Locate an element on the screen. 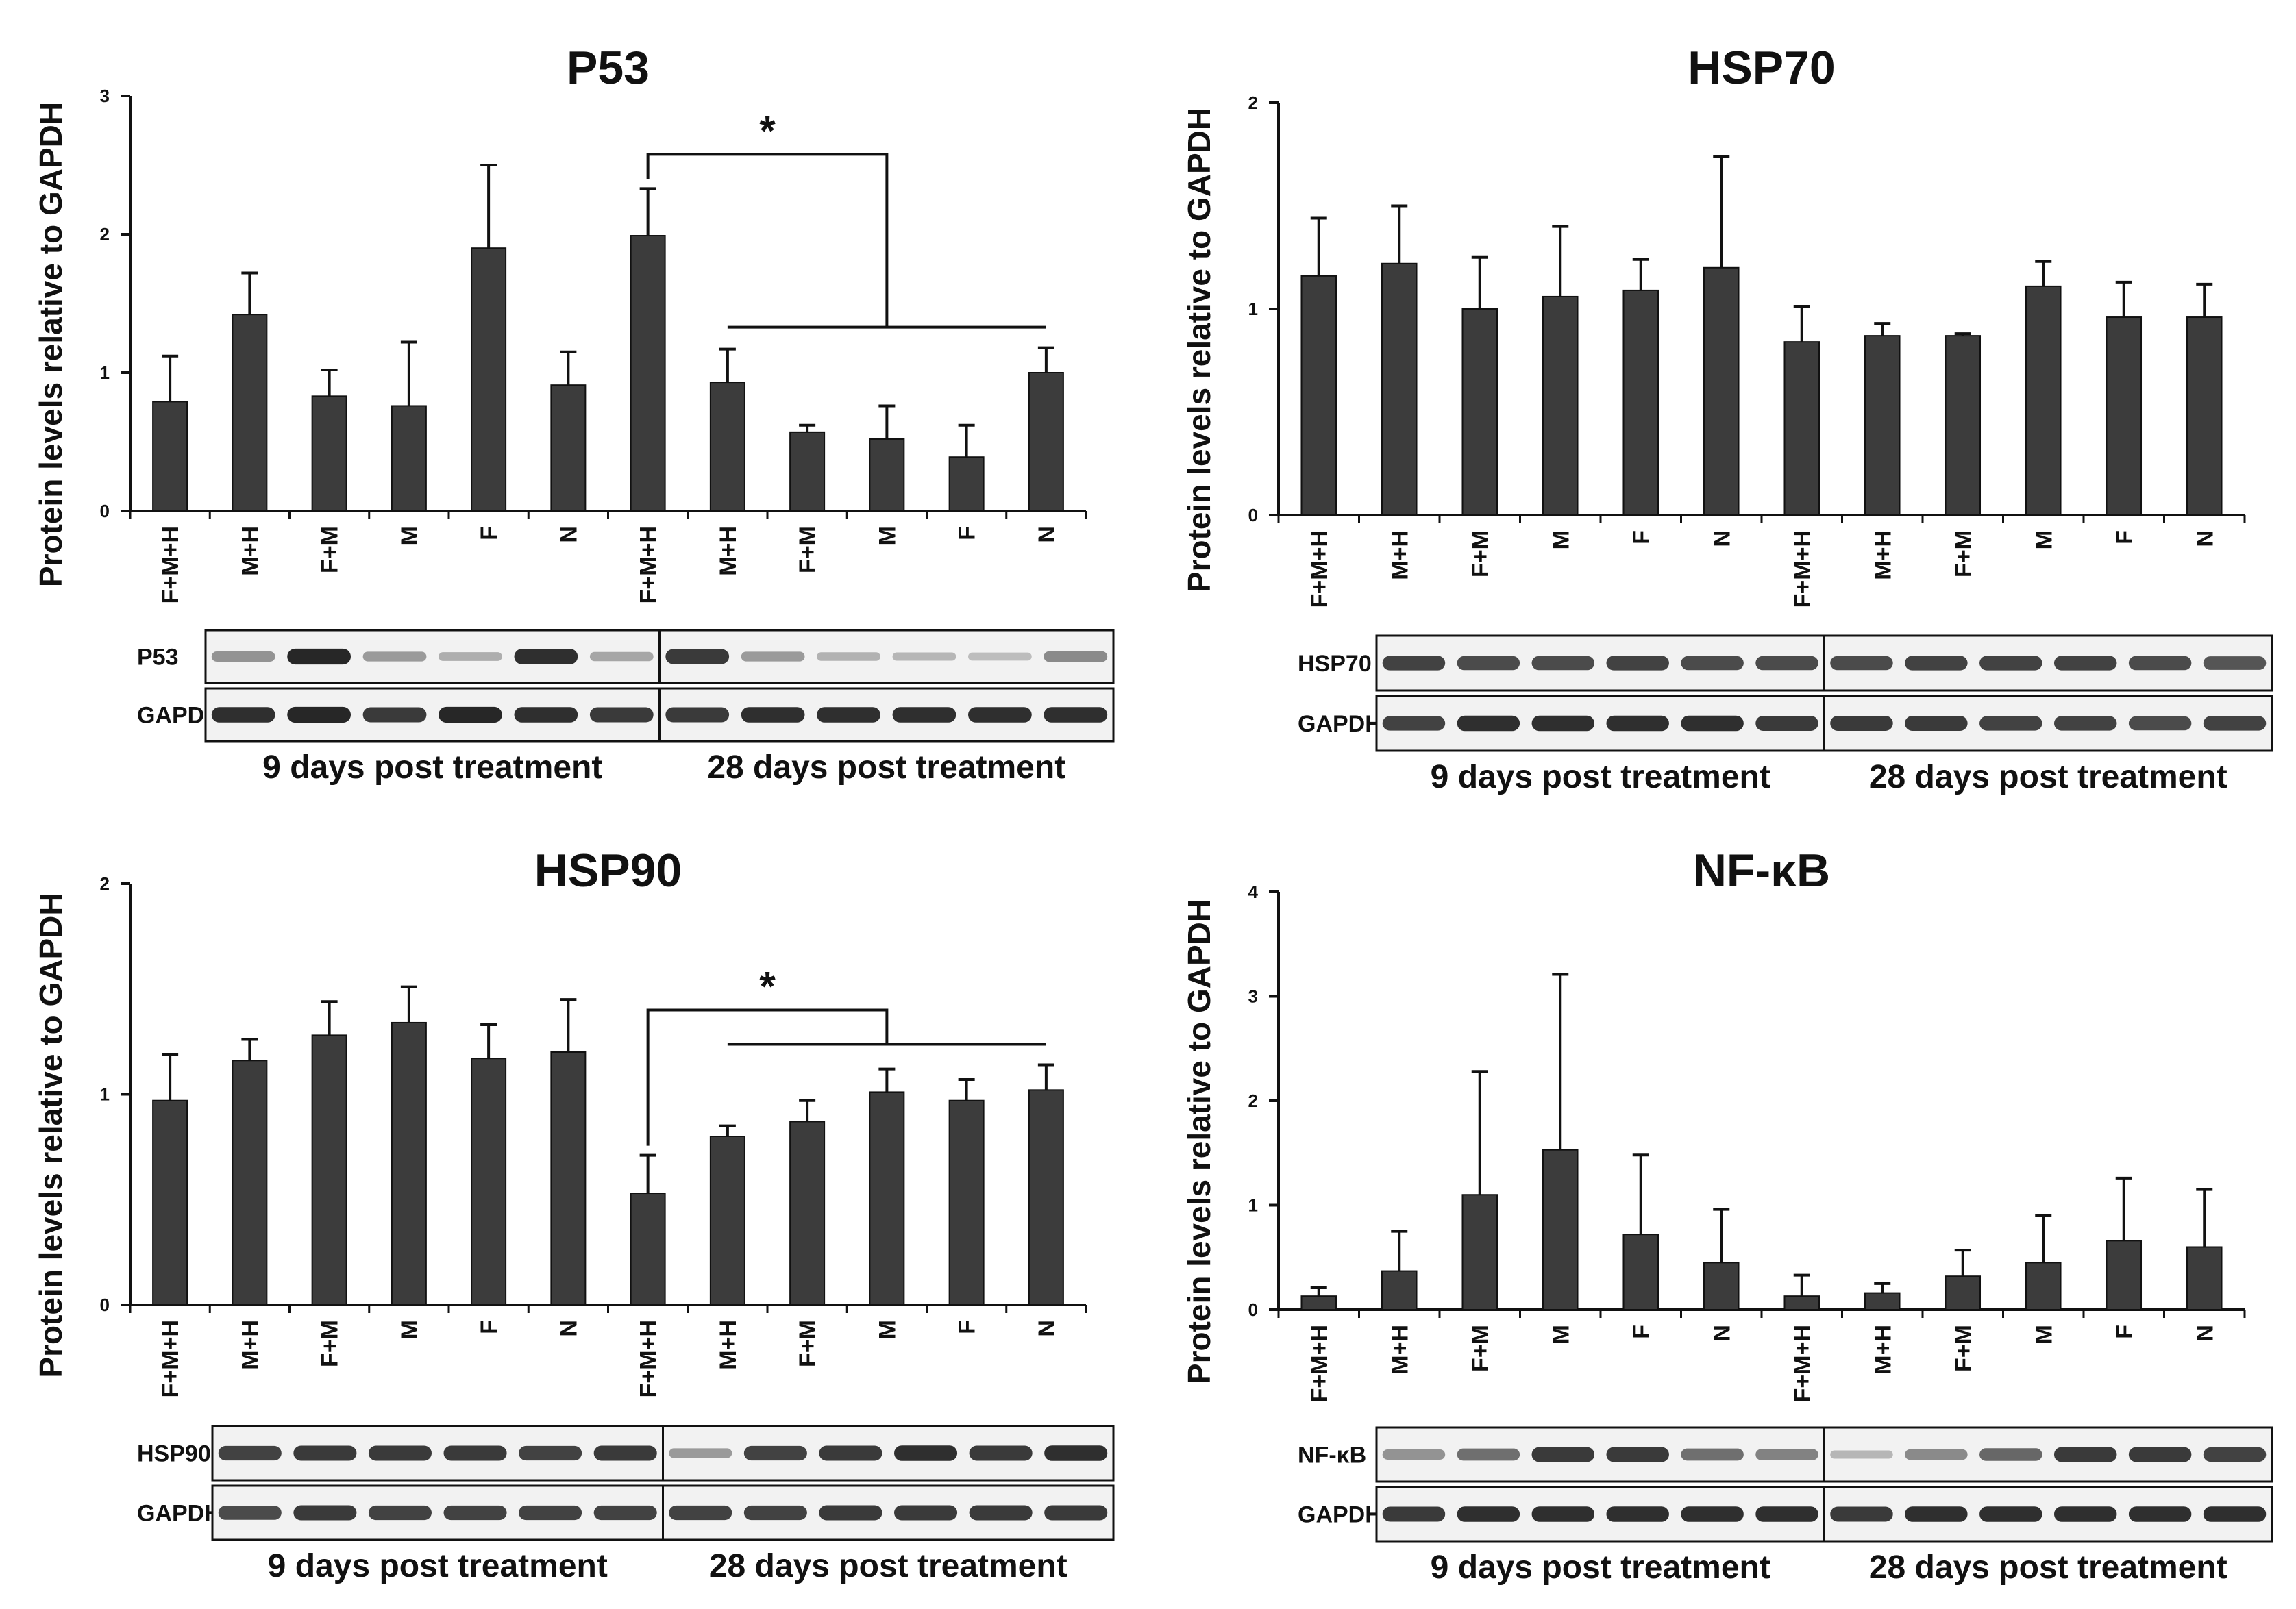 The width and height of the screenshot is (2296, 1609). blot-row-label: P53 is located at coordinates (158, 658).